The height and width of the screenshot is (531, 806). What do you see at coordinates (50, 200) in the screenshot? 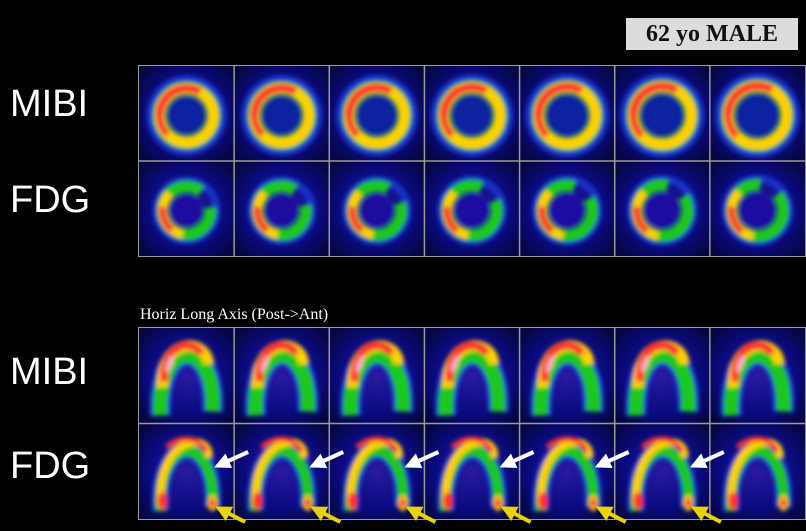
I see `short-axis-fdg-label: FDG` at bounding box center [50, 200].